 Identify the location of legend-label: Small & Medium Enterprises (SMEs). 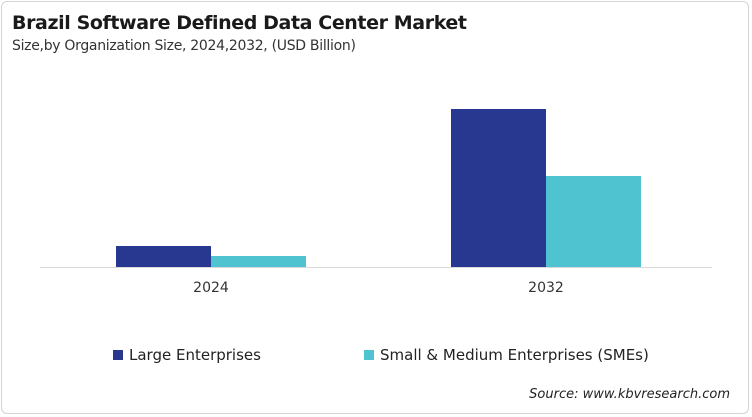
(514, 355).